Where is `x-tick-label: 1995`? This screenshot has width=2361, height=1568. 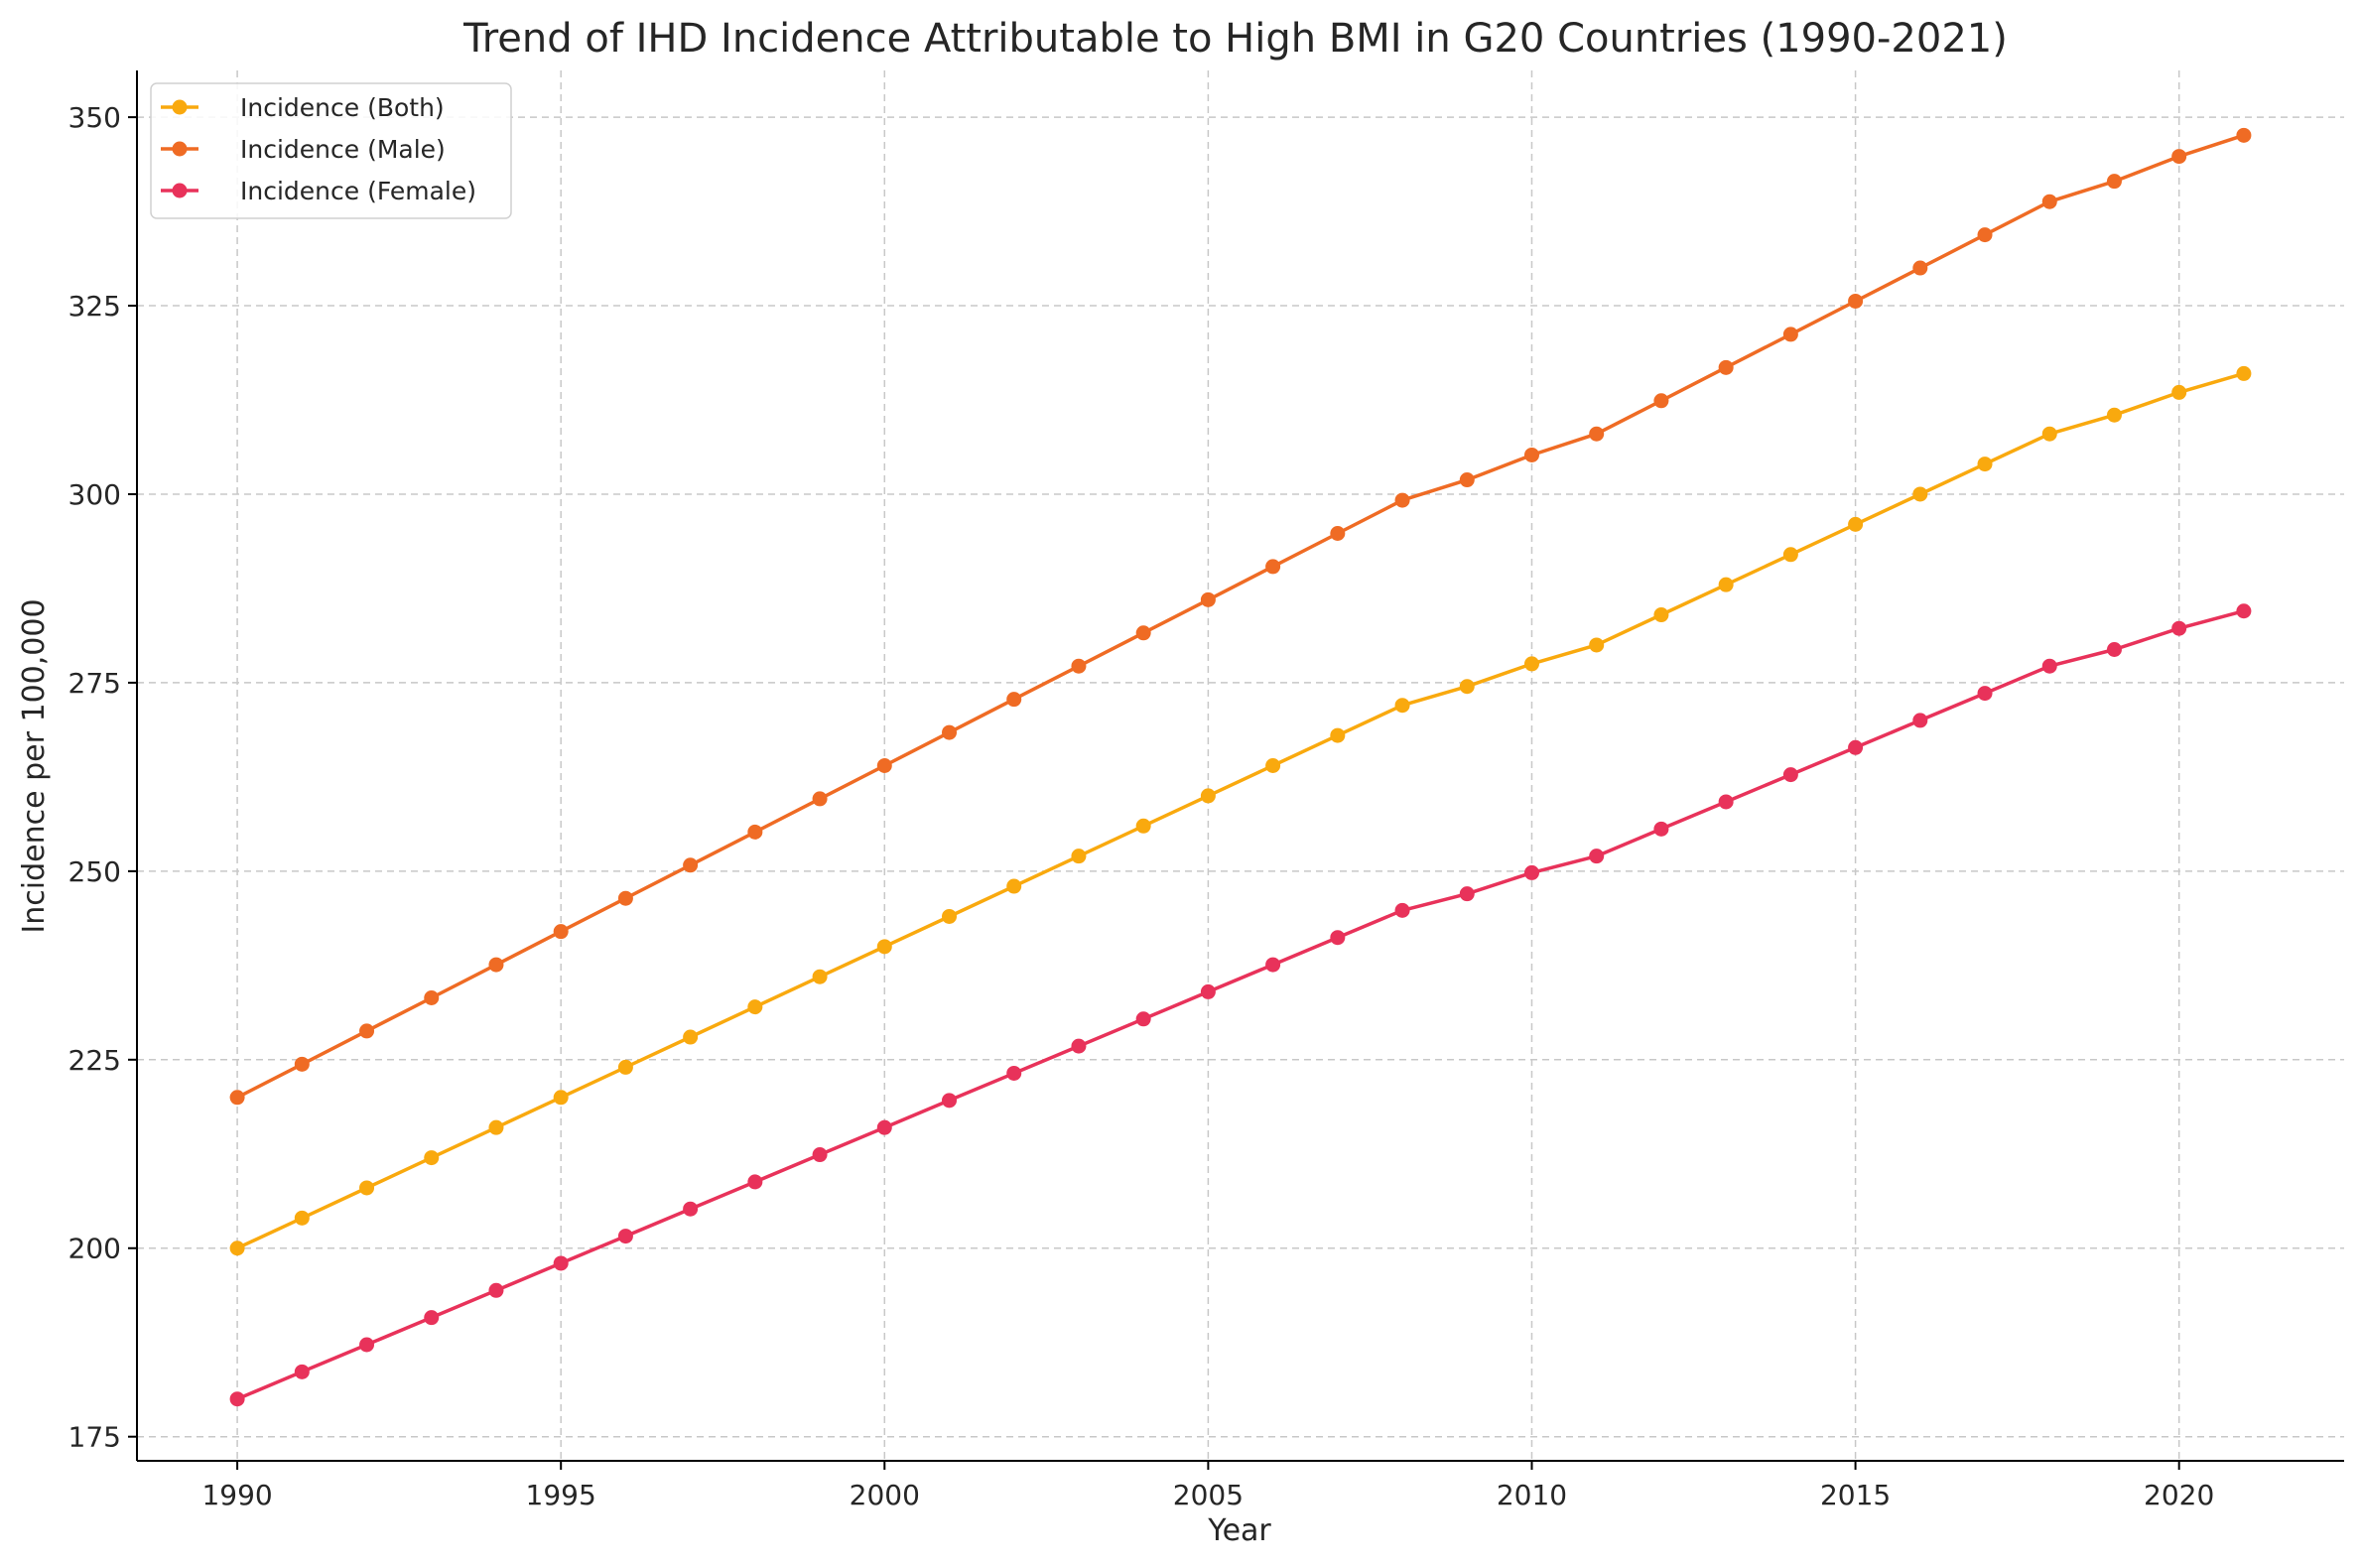
x-tick-label: 1995 is located at coordinates (561, 1495).